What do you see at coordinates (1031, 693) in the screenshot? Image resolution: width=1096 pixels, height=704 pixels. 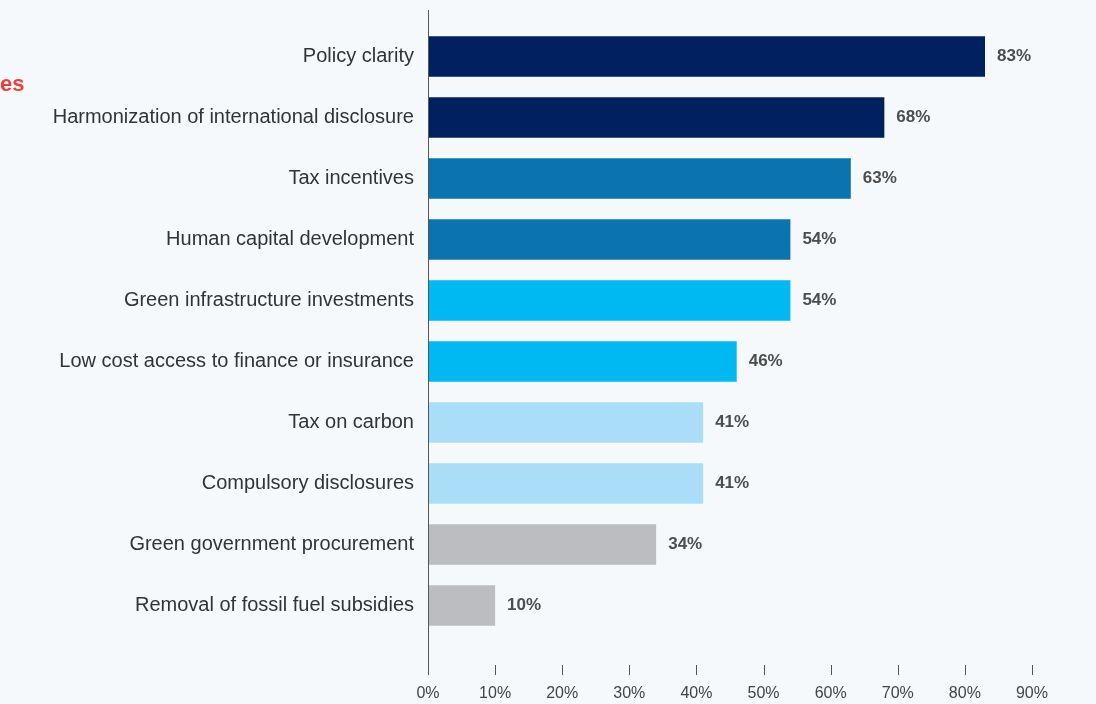 I see `x-tick-label: 90%` at bounding box center [1031, 693].